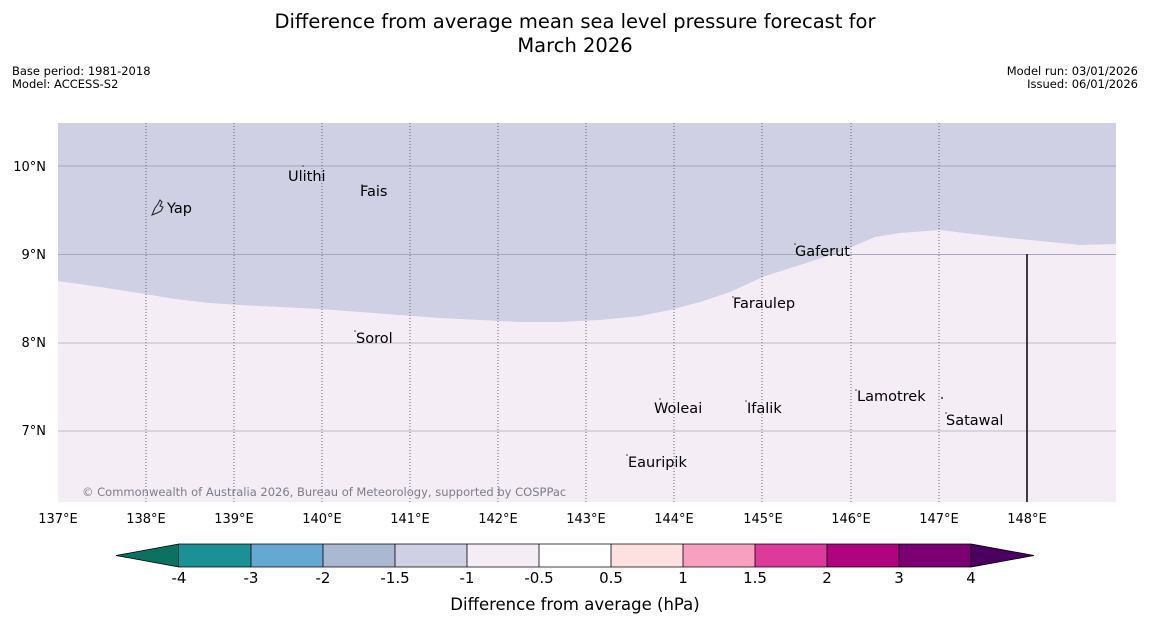 The image size is (1150, 644). I want to click on colorbar-arrow-high, so click(1002, 555).